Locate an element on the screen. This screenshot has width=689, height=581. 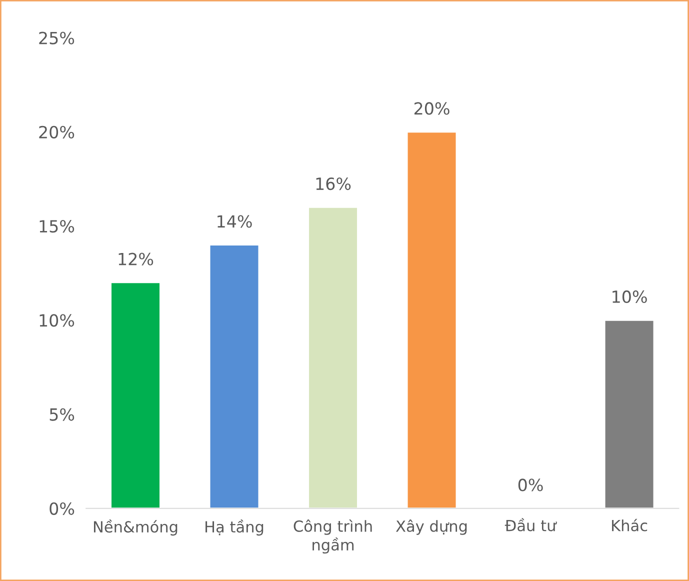
y-tick-label: 10% is located at coordinates (57, 320).